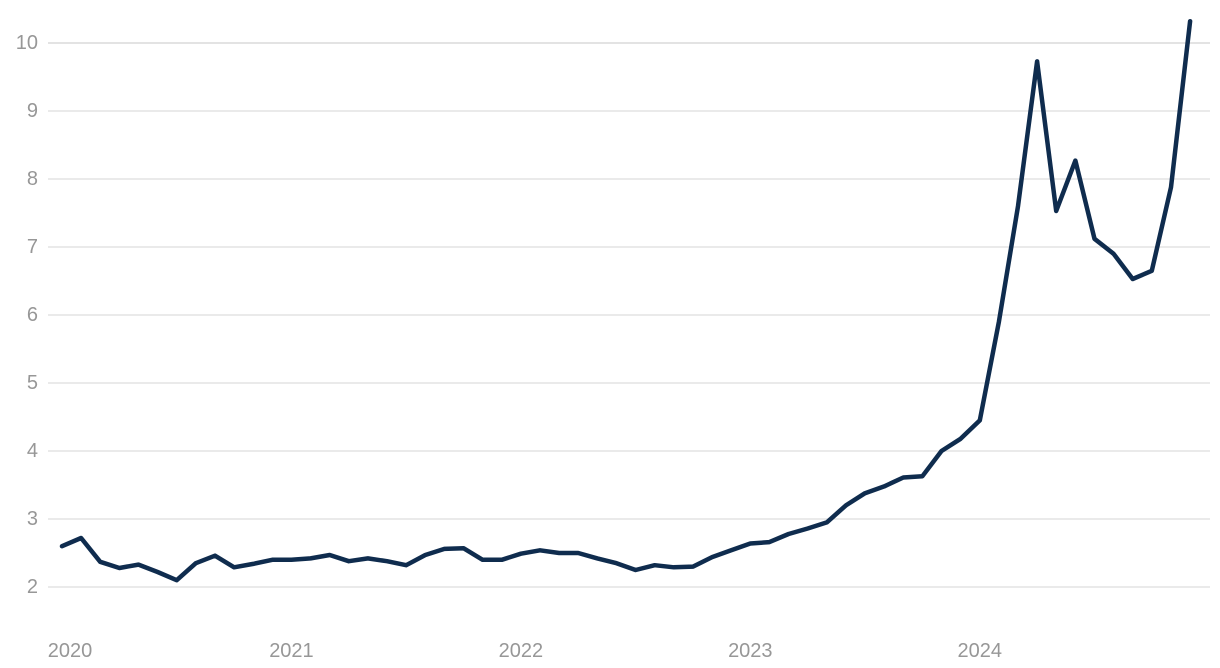 This screenshot has width=1220, height=668. Describe the element at coordinates (32, 111) in the screenshot. I see `y-axis-tick-label: 9` at that location.